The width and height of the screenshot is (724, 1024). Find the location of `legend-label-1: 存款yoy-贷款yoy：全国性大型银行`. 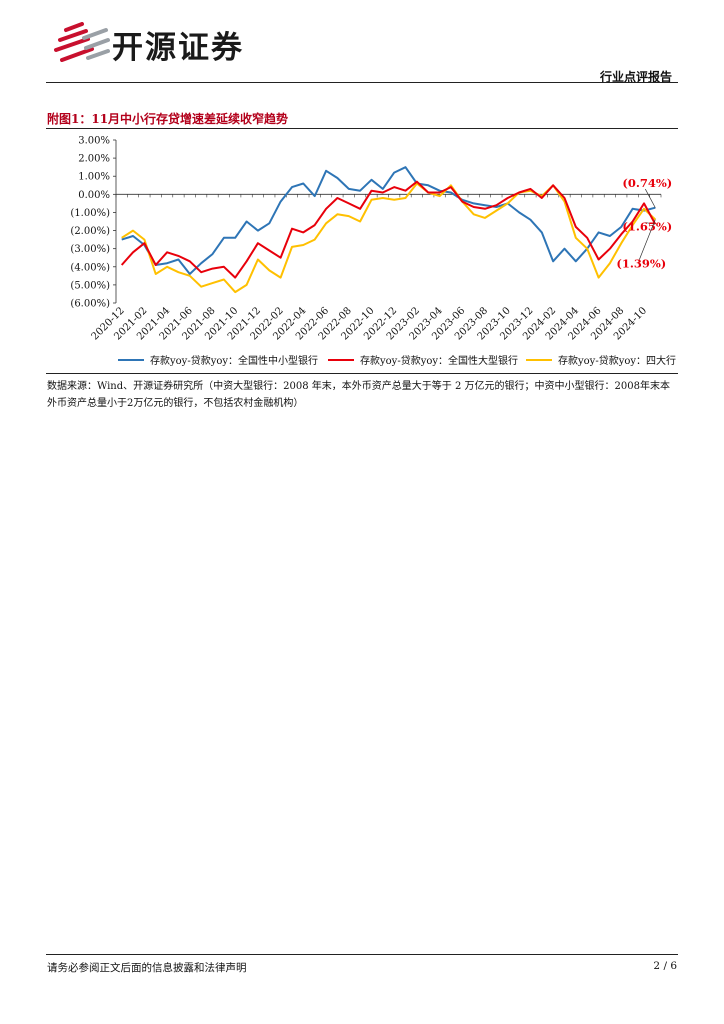

legend-label-1: 存款yoy-贷款yoy：全国性大型银行 is located at coordinates (439, 360).